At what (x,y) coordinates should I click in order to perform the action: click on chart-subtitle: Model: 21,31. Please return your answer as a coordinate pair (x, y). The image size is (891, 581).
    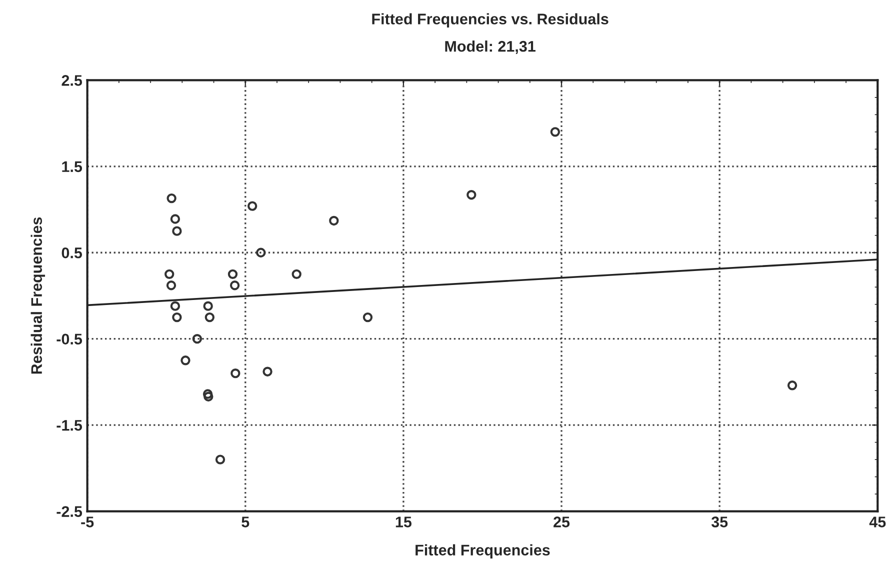
    Looking at the image, I should click on (490, 47).